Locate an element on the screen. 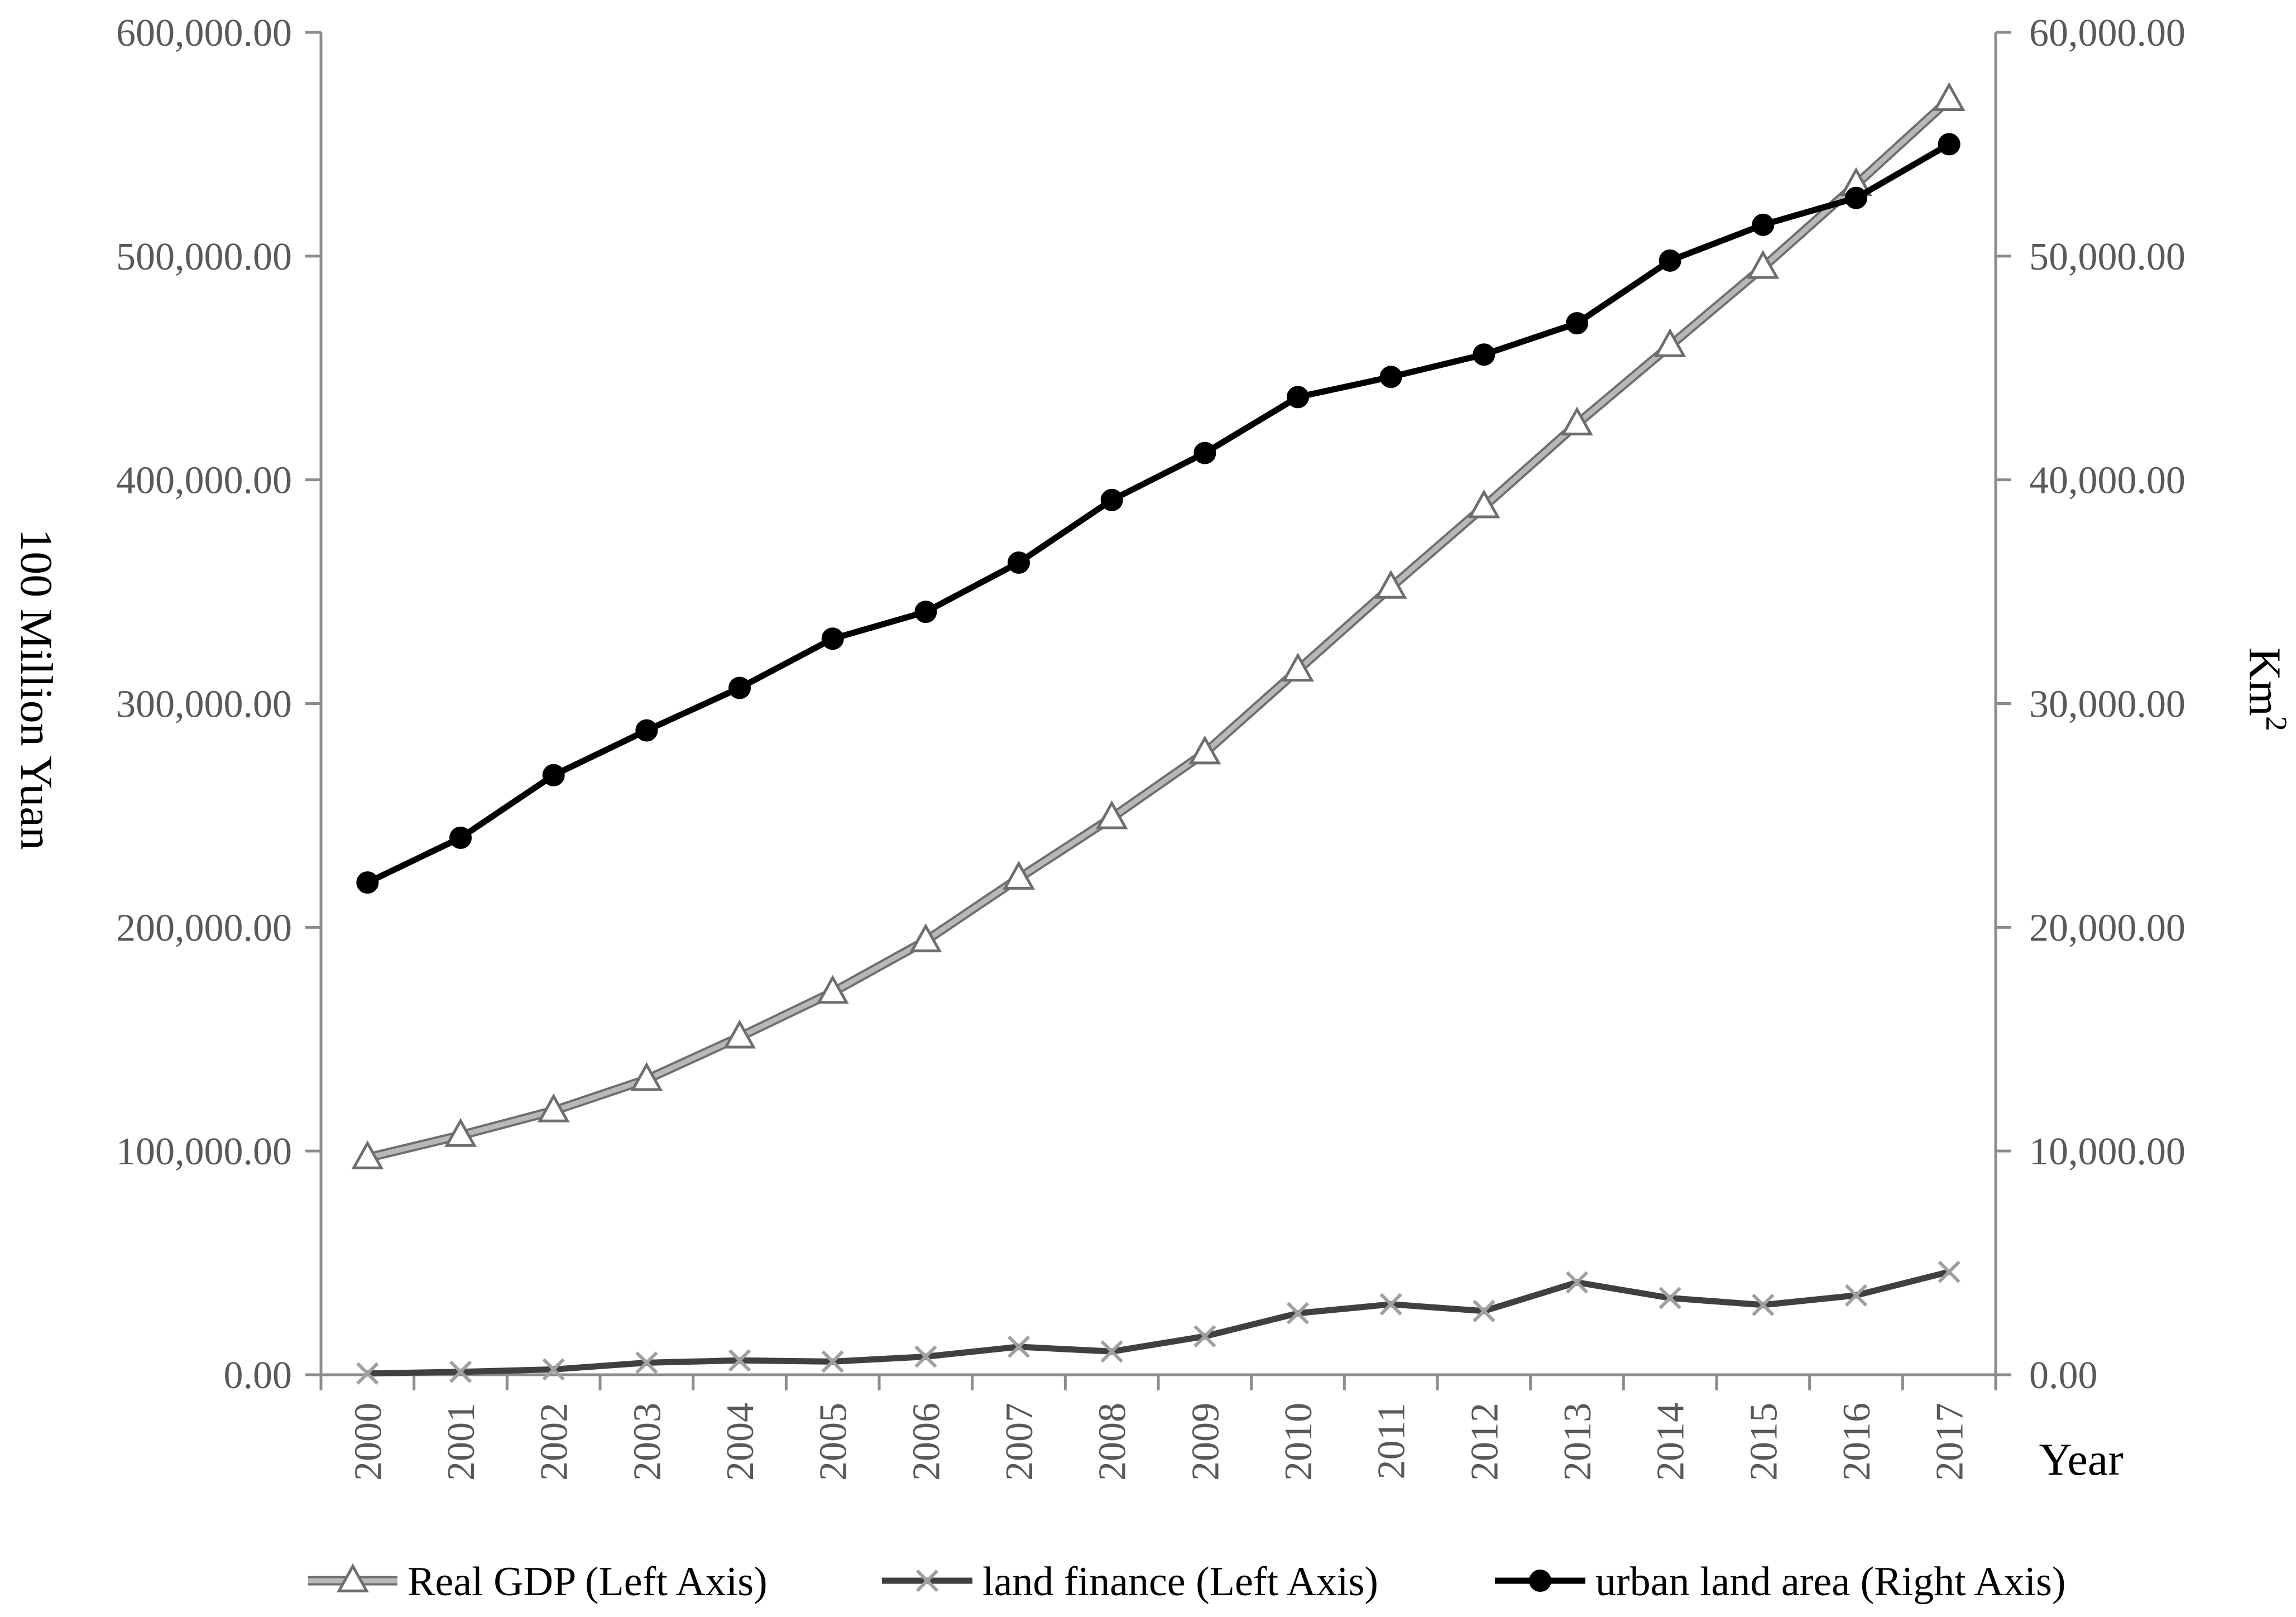 The image size is (2296, 1617). right-axis-title: Km2 is located at coordinates (2266, 689).